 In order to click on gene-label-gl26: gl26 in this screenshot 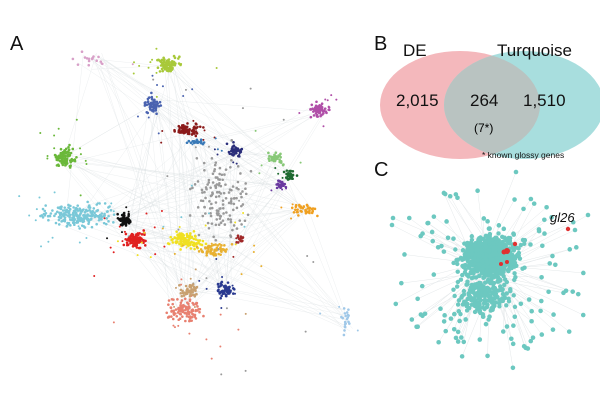, I will do `click(562, 217)`.